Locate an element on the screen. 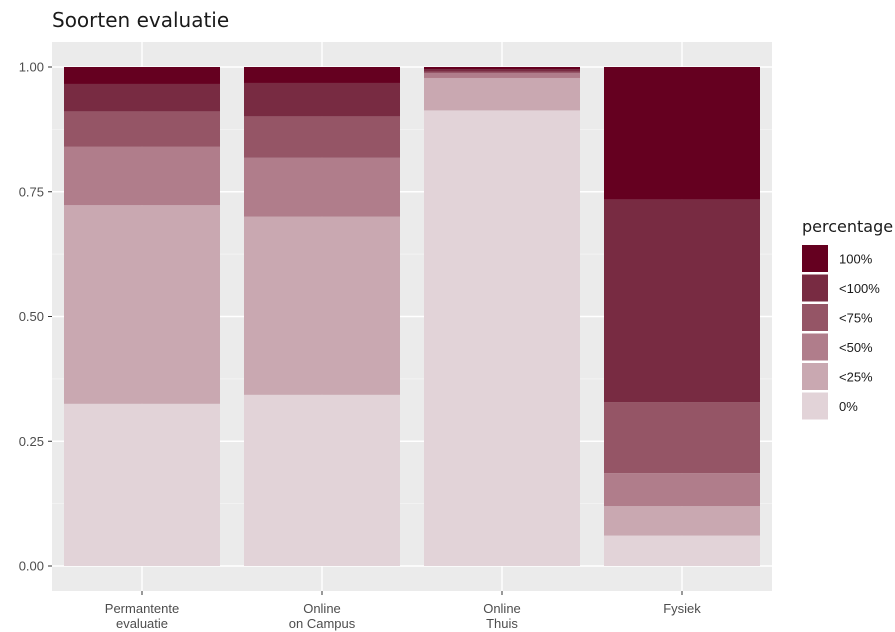 Image resolution: width=895 pixels, height=632 pixels. legend-label: <25% is located at coordinates (856, 377).